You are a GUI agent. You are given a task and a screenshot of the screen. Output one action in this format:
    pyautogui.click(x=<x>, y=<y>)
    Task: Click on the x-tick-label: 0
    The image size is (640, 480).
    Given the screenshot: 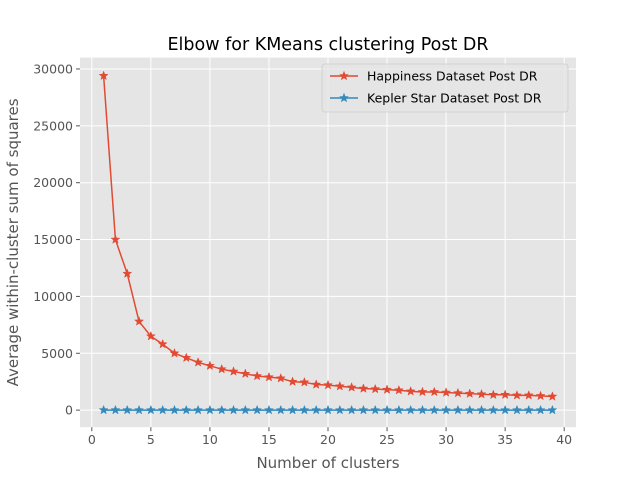 What is the action you would take?
    pyautogui.click(x=92, y=439)
    